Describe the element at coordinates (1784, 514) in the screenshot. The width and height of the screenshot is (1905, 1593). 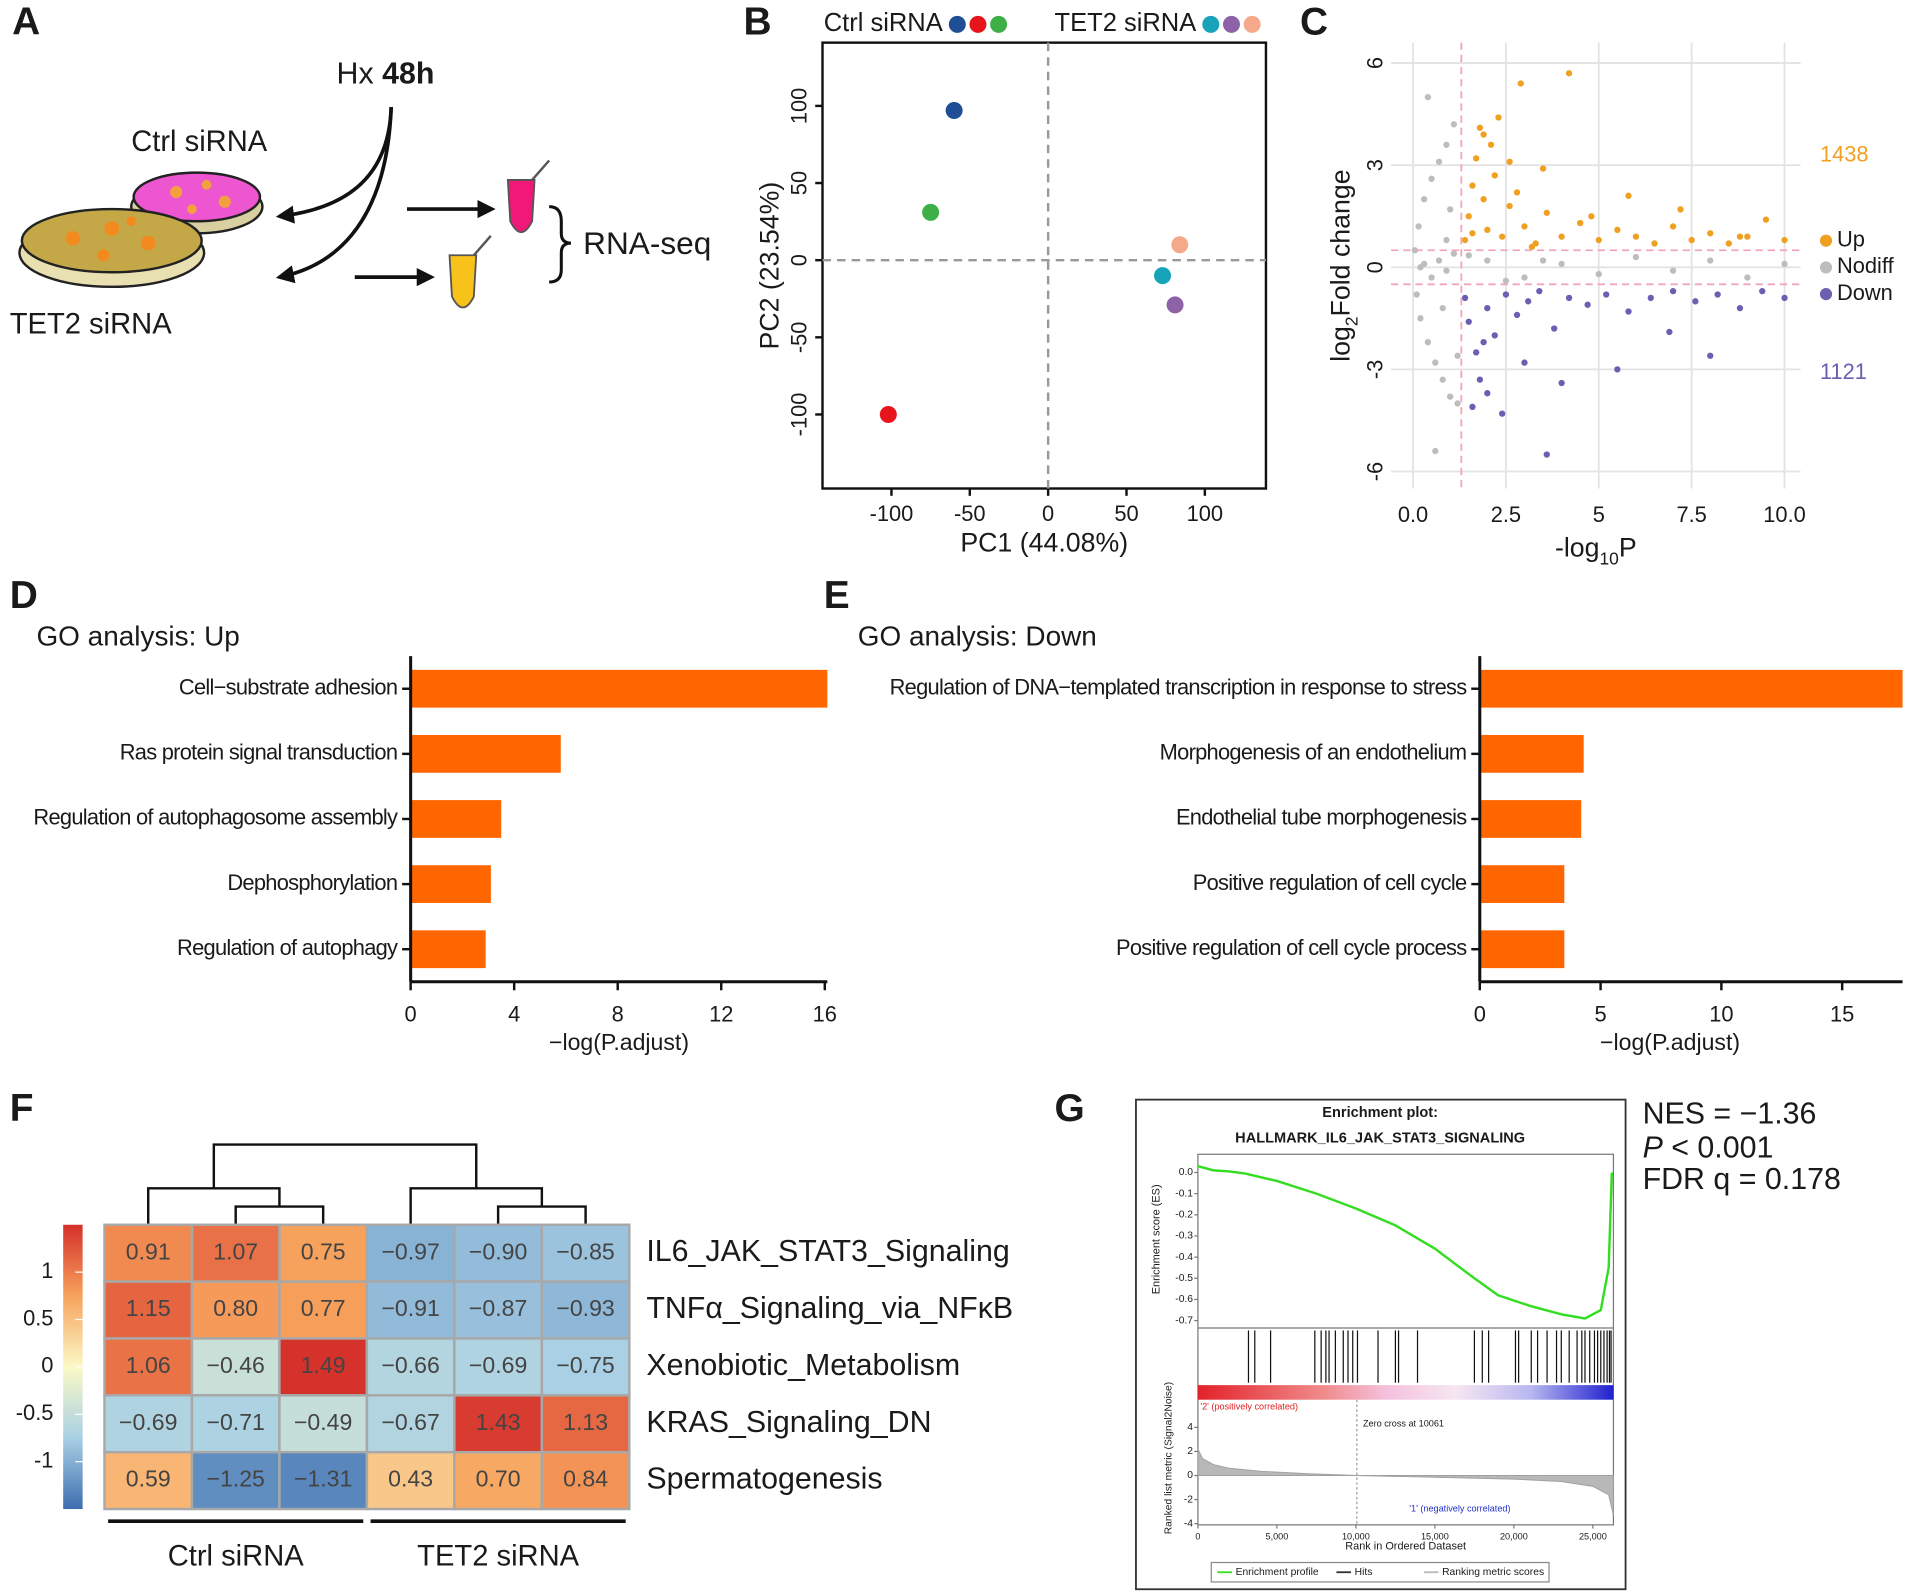
I see `x-tick-label: 10.0` at that location.